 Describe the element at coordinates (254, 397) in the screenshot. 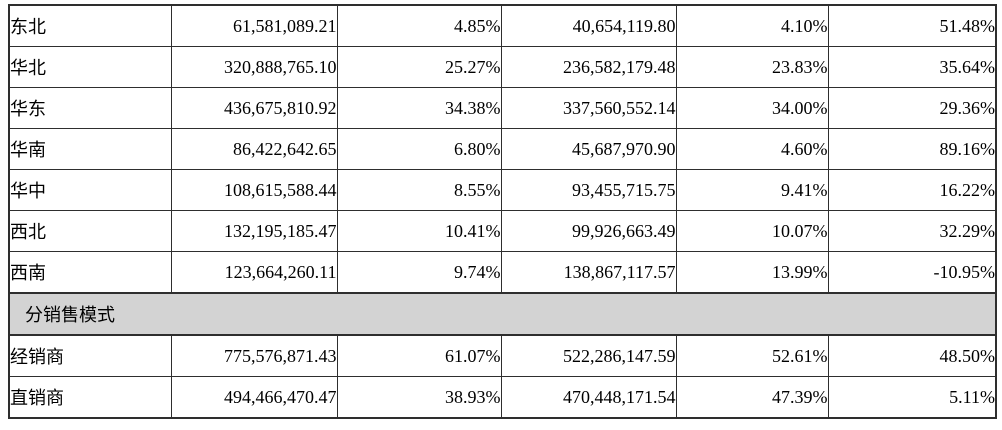

I see `amount-cell: 494,466,470.47` at that location.